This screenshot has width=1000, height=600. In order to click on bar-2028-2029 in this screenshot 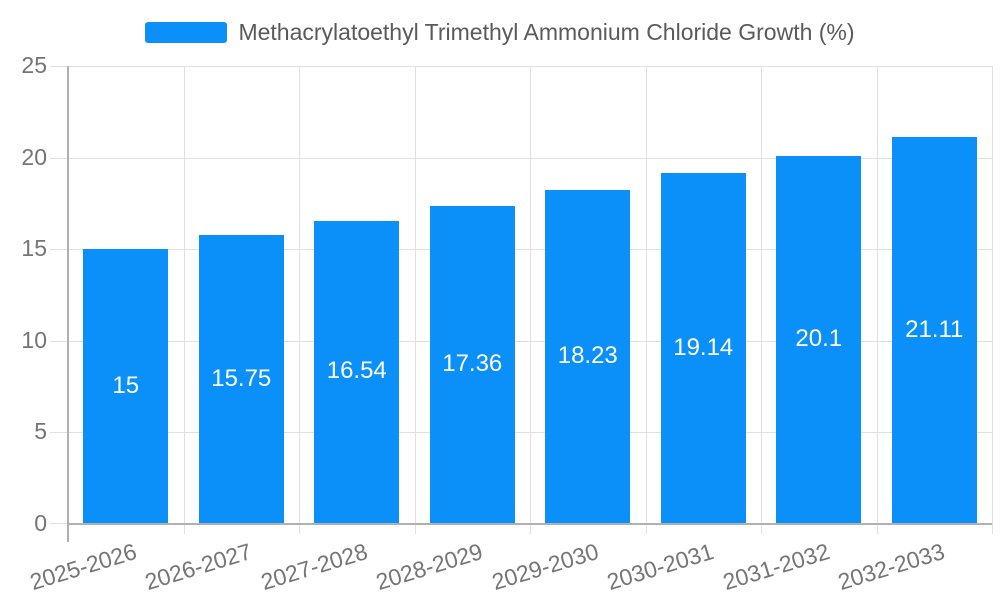, I will do `click(472, 364)`.